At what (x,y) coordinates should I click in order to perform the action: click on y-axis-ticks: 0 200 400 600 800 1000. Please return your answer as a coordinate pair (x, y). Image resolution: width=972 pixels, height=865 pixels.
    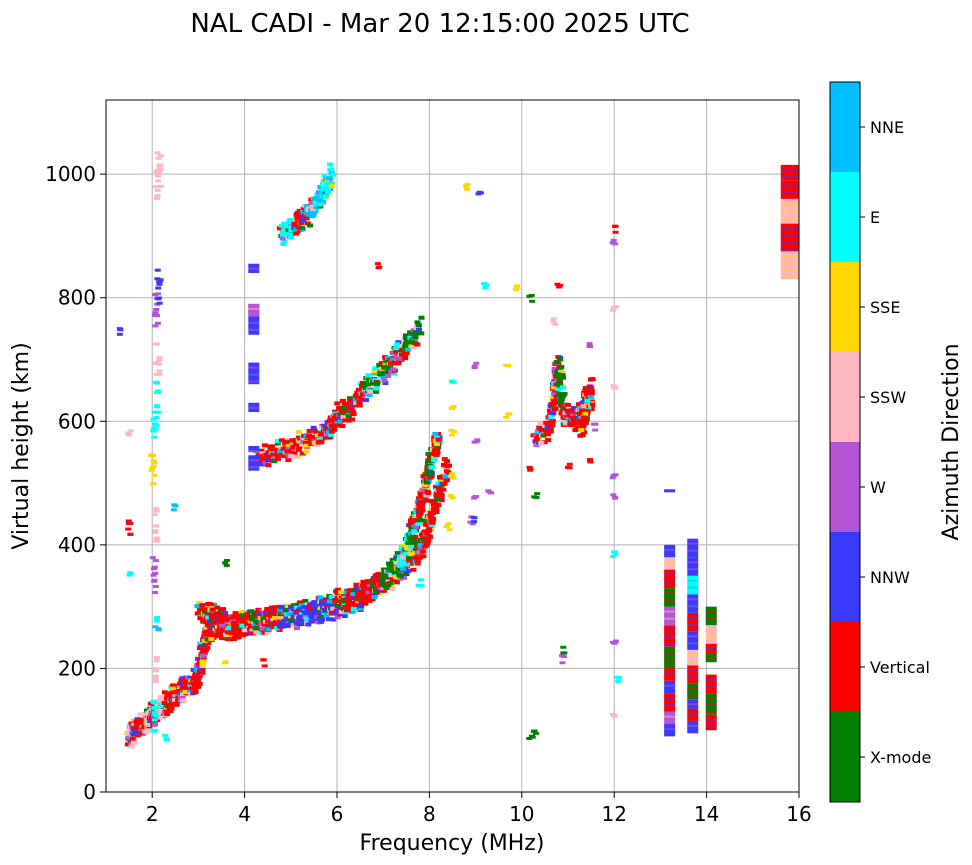
    Looking at the image, I should click on (75, 483).